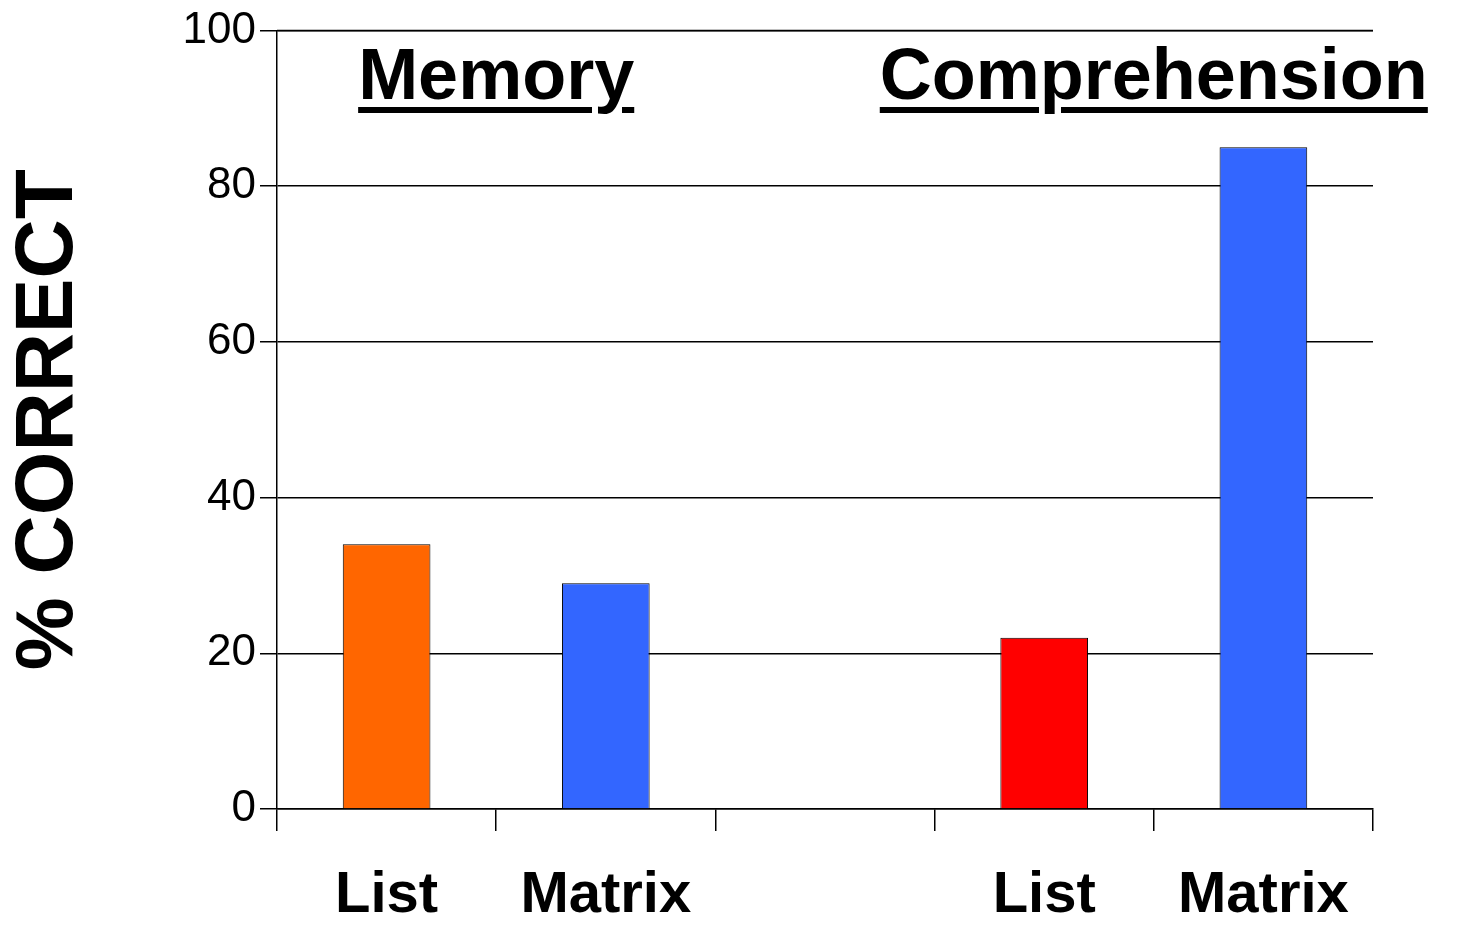  What do you see at coordinates (243, 806) in the screenshot?
I see `y-tick-label: 0` at bounding box center [243, 806].